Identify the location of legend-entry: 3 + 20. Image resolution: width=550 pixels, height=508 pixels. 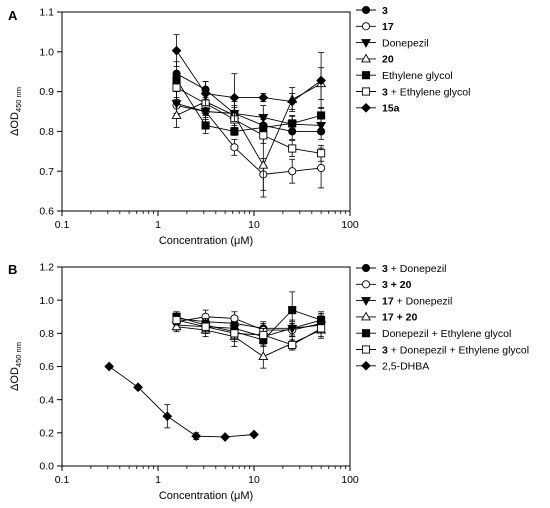
(384, 285).